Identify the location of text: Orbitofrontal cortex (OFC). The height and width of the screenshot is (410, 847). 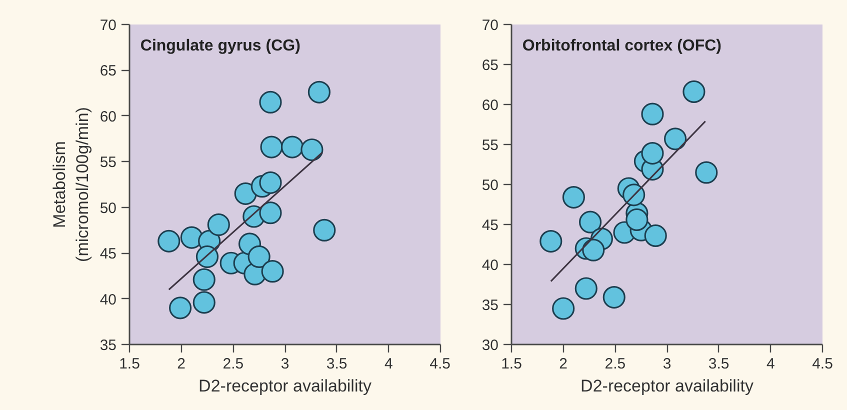
(622, 45).